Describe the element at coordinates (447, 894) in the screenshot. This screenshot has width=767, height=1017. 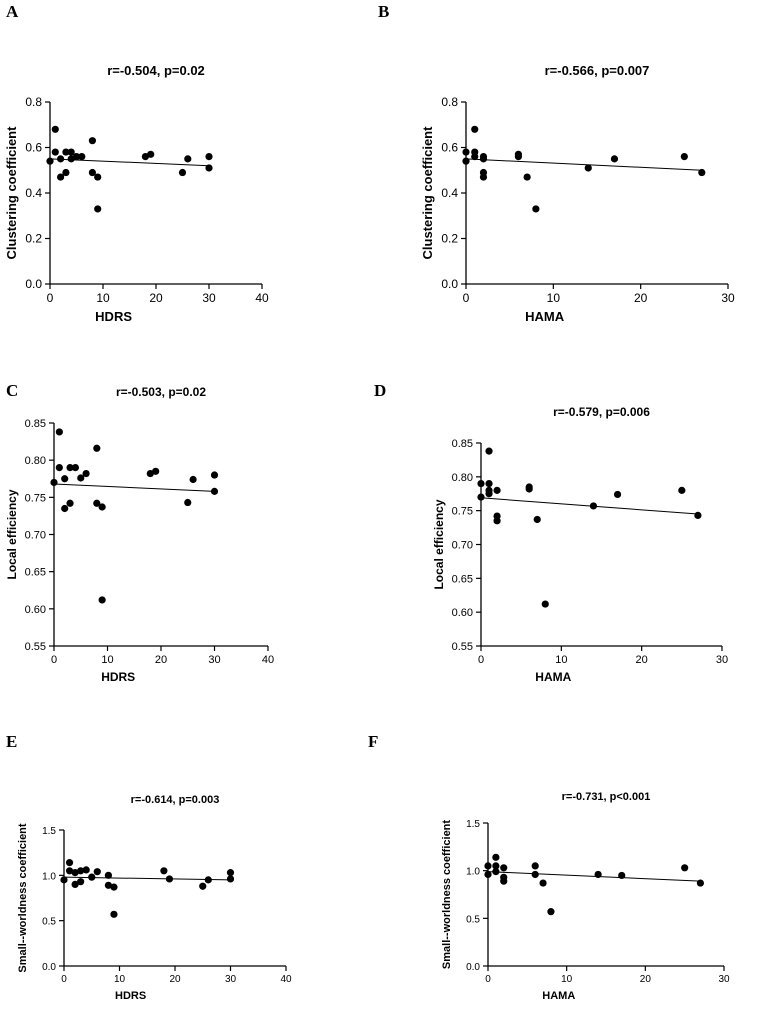
I see `y-axis-label: Small--worldness coefficient` at that location.